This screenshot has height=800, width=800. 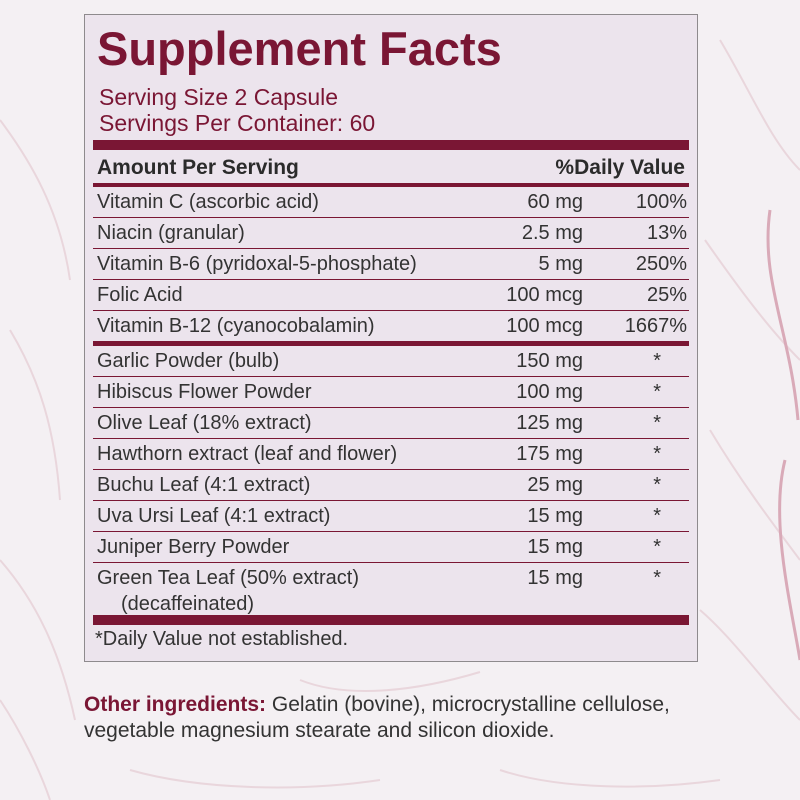 What do you see at coordinates (391, 620) in the screenshot?
I see `divider-thick-bottom` at bounding box center [391, 620].